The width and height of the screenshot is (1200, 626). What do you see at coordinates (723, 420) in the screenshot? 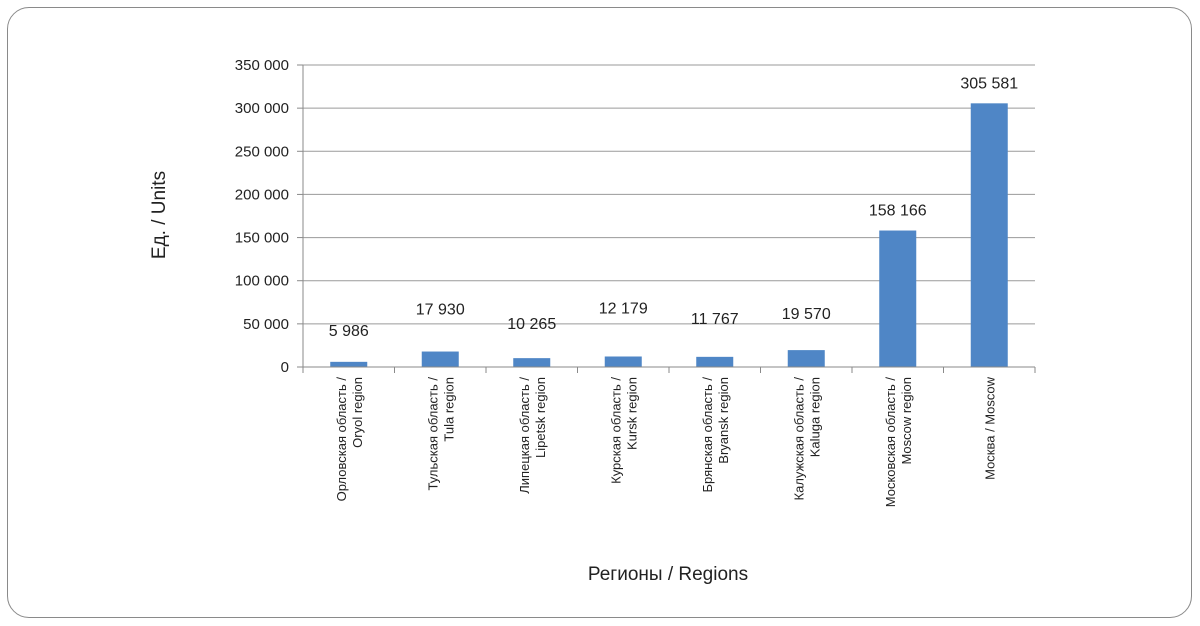
I see `x-tick-label: Bryansk region` at bounding box center [723, 420].